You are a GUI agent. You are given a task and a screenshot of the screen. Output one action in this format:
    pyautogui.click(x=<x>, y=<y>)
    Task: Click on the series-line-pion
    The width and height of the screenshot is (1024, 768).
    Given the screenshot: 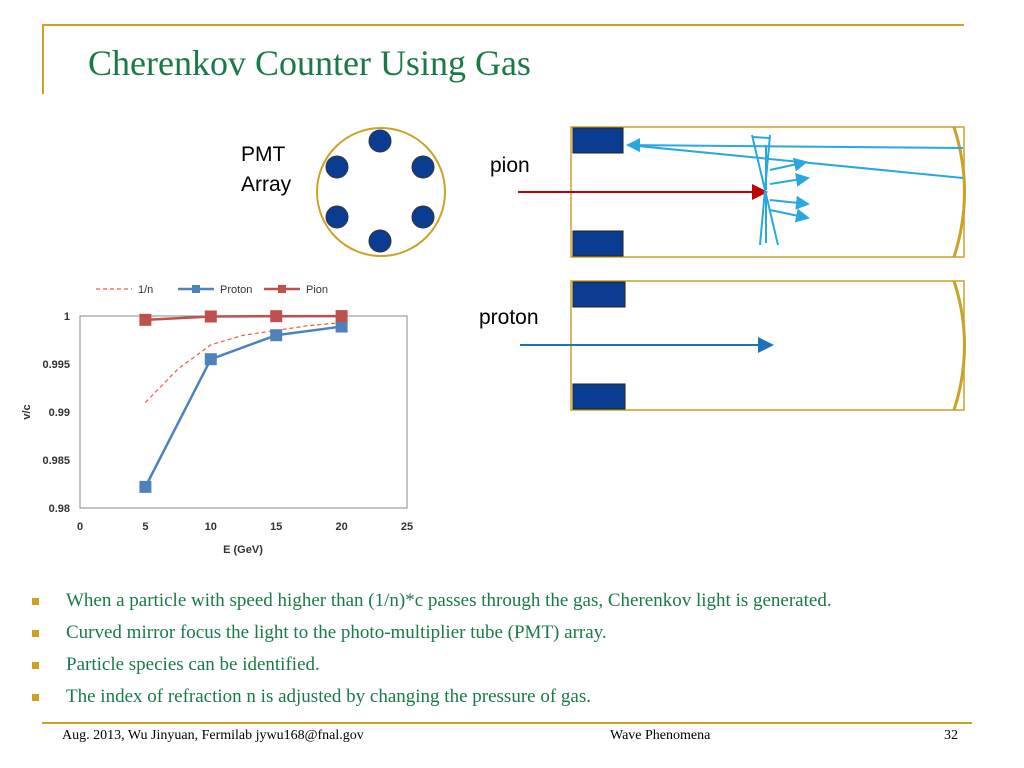 What is the action you would take?
    pyautogui.click(x=243, y=318)
    